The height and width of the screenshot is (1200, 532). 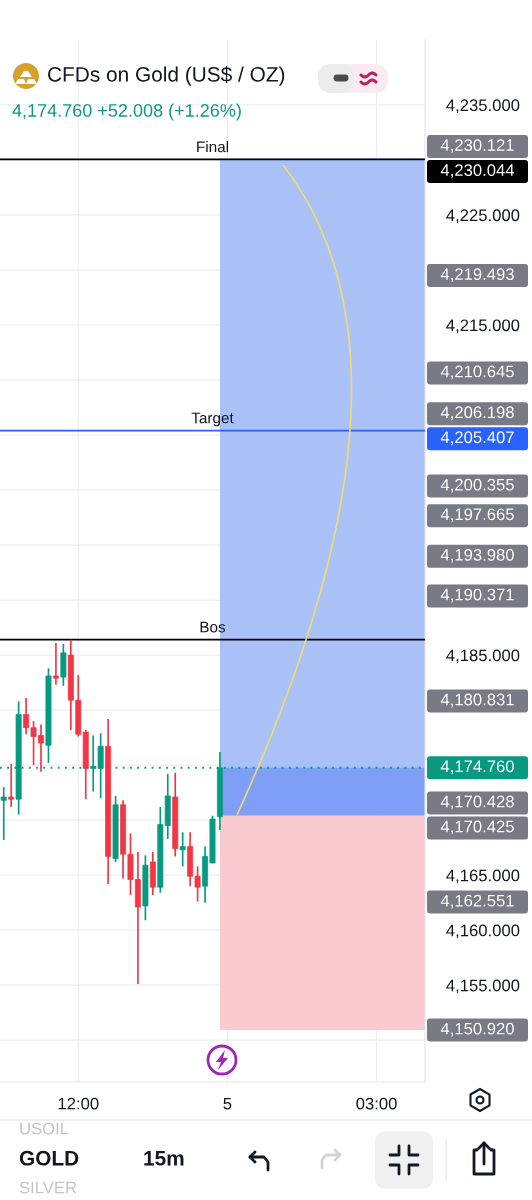 What do you see at coordinates (212, 419) in the screenshot?
I see `ref-line-label: Target` at bounding box center [212, 419].